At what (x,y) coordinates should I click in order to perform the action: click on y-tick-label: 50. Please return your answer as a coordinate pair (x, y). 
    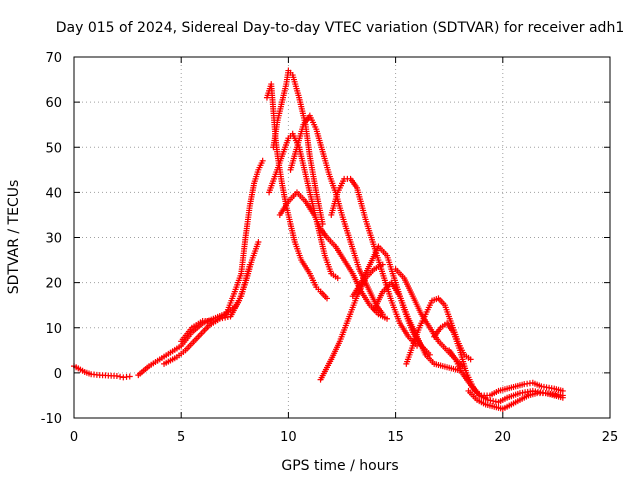
    Looking at the image, I should click on (53, 148).